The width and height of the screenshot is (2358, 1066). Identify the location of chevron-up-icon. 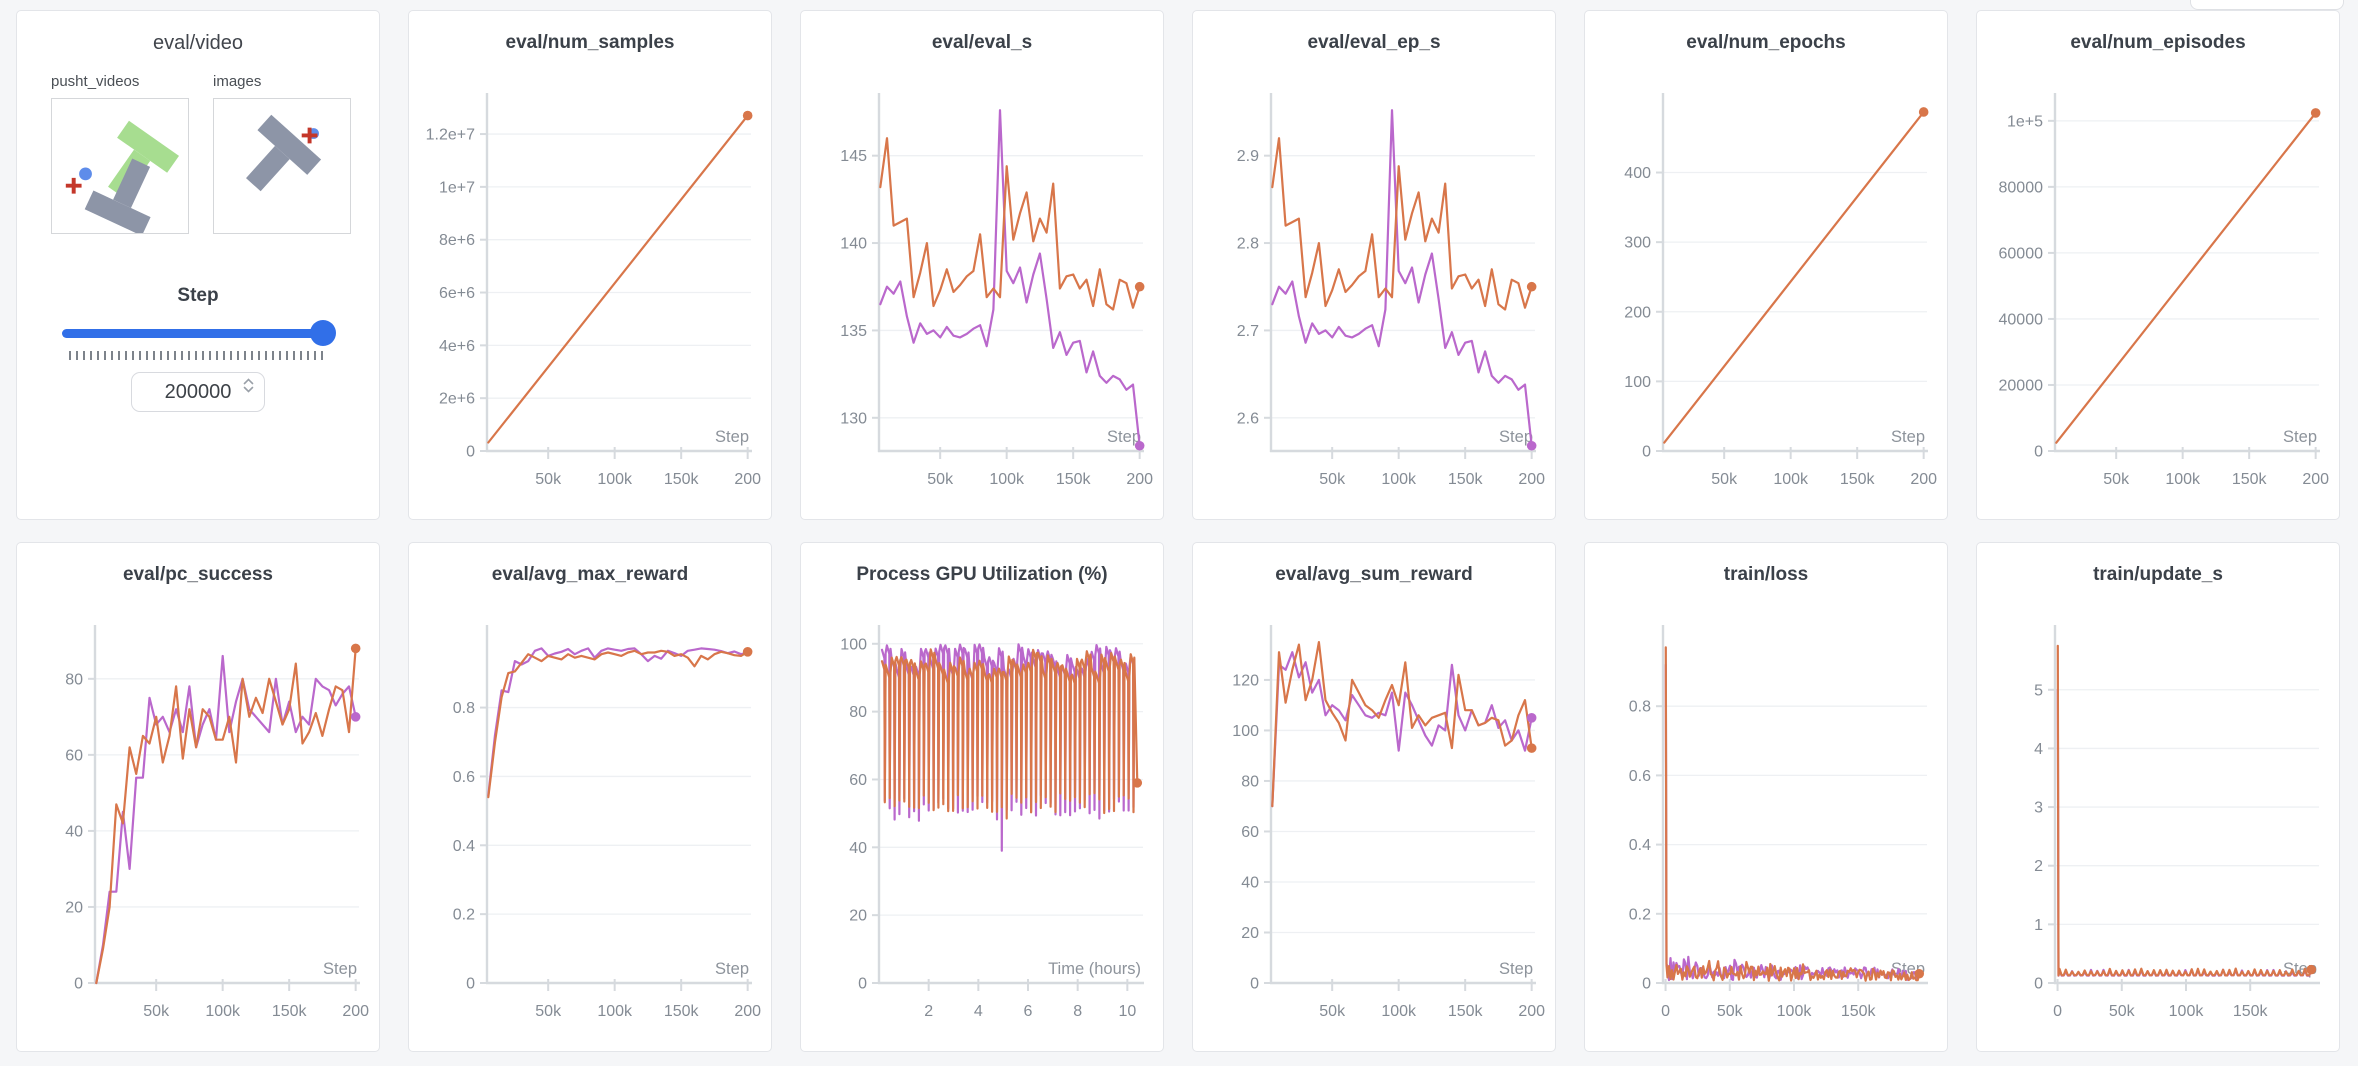
(248, 381).